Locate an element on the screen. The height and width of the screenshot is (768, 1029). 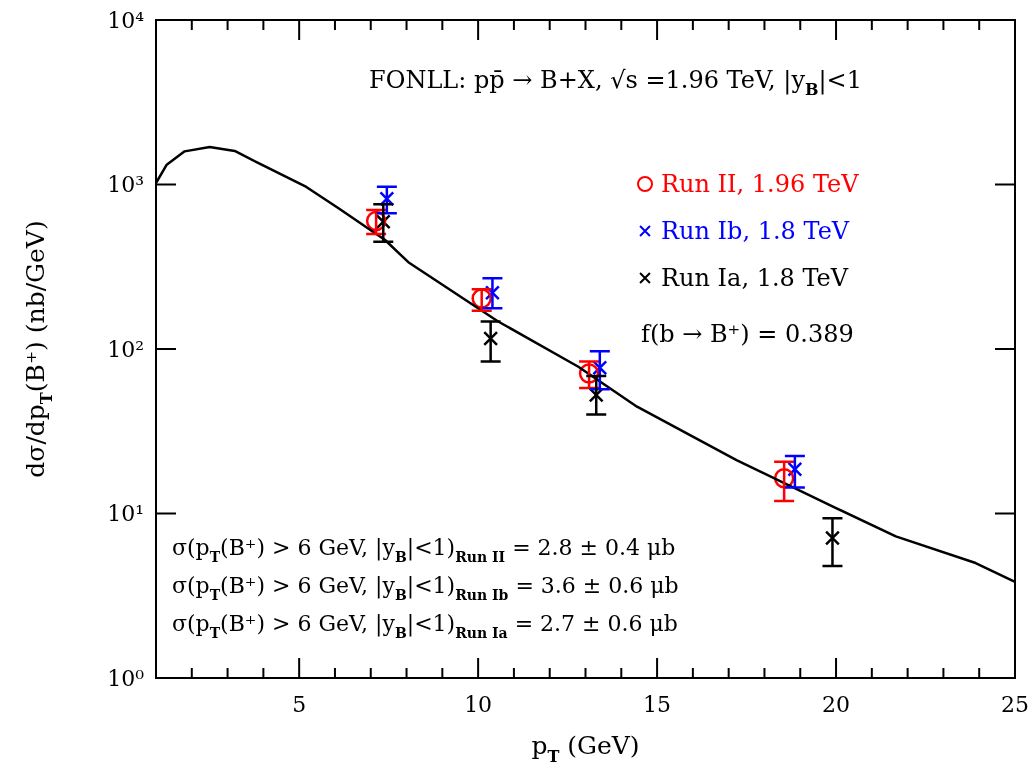
y-tick-label: 10¹ is located at coordinates (125, 513).